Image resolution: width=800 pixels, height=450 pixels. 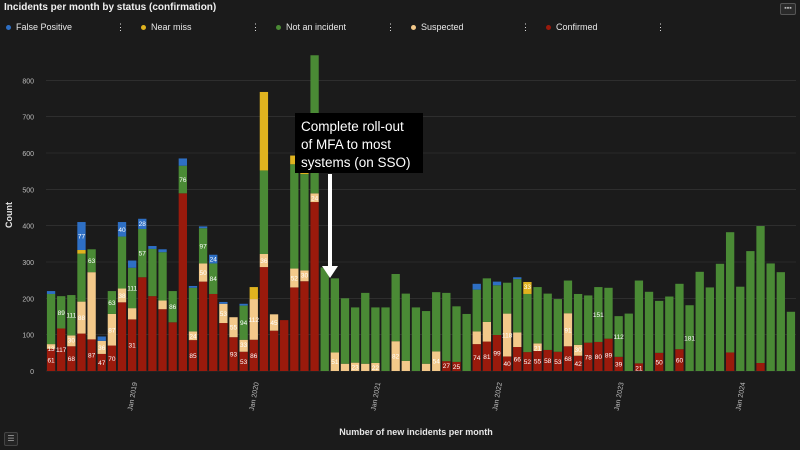 What do you see at coordinates (213, 259) in the screenshot?
I see `bar-16-false-positive` at bounding box center [213, 259].